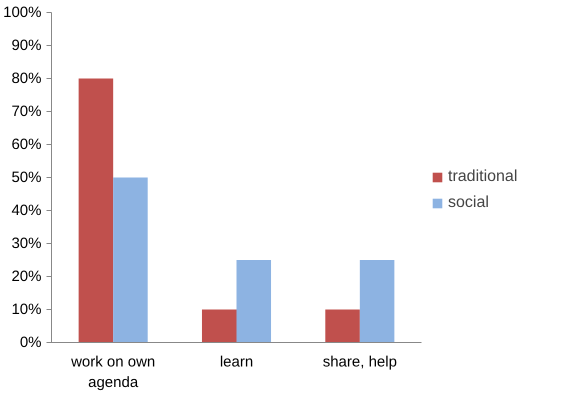 The image size is (581, 420). Describe the element at coordinates (31, 342) in the screenshot. I see `y-tick-label: 0%` at that location.